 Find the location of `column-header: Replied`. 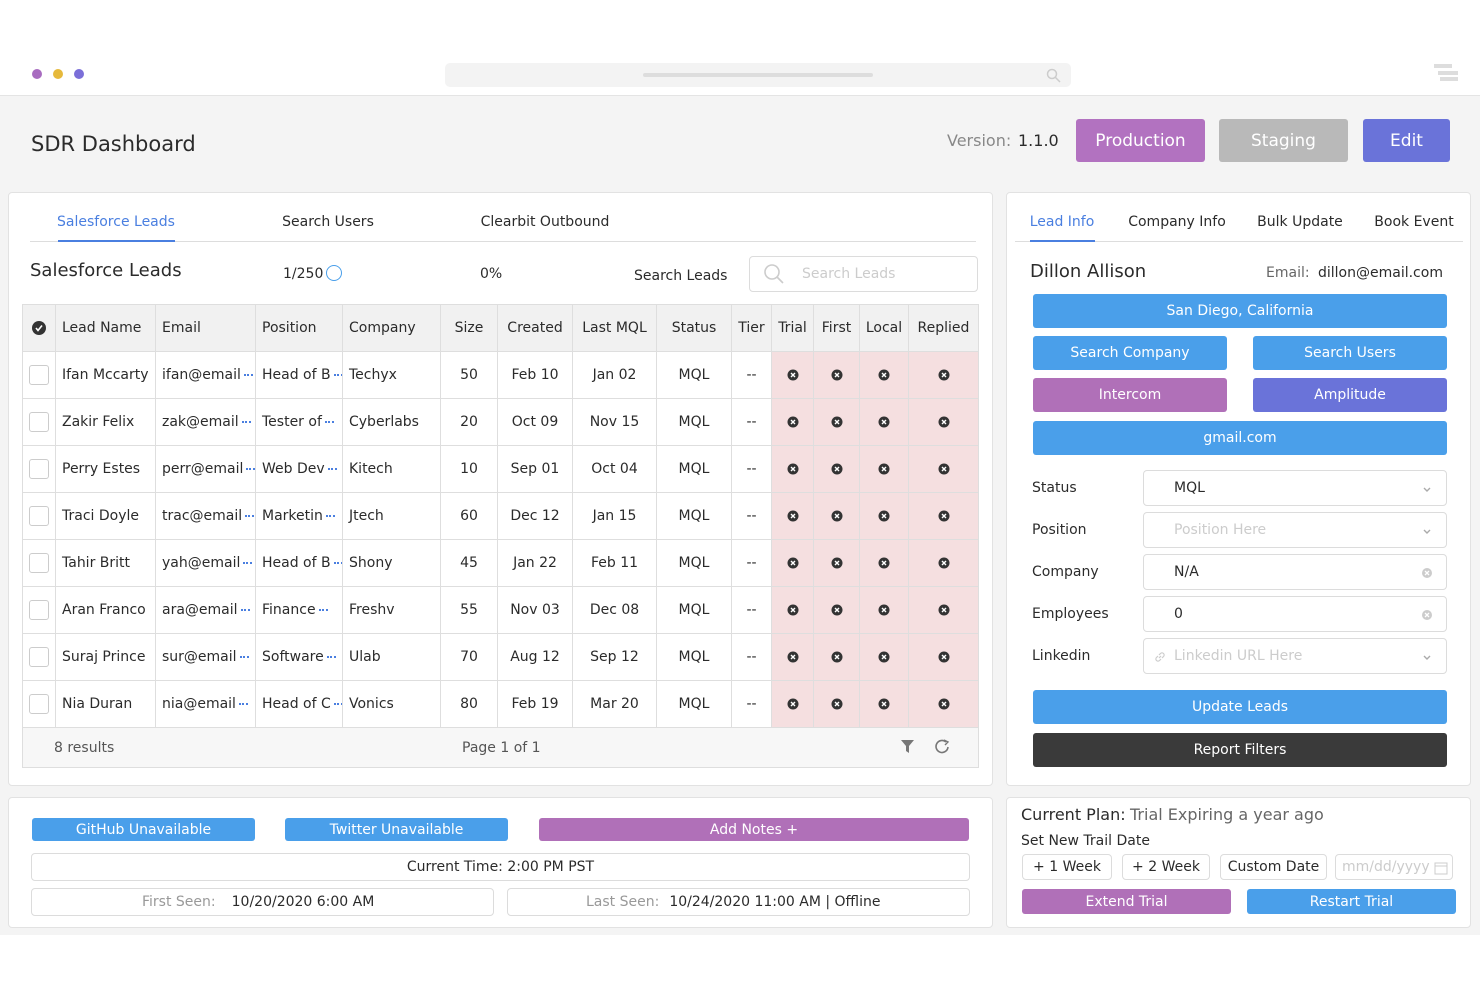

column-header: Replied is located at coordinates (943, 328).